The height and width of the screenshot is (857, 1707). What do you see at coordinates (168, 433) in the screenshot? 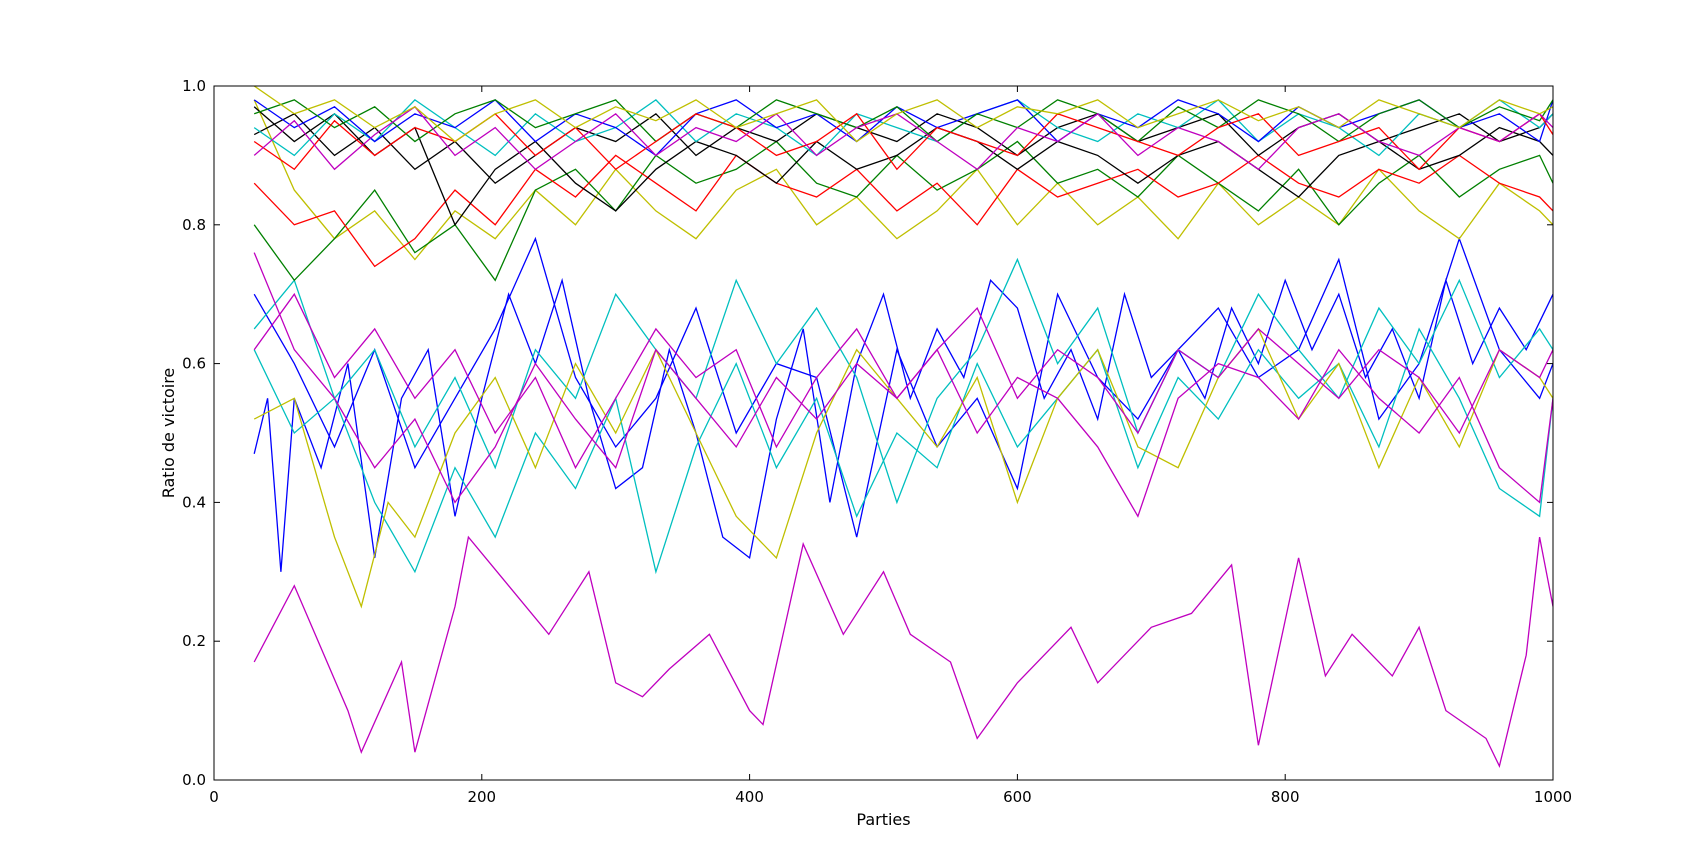
I see `y-axis-label: Ratio de victoire` at bounding box center [168, 433].